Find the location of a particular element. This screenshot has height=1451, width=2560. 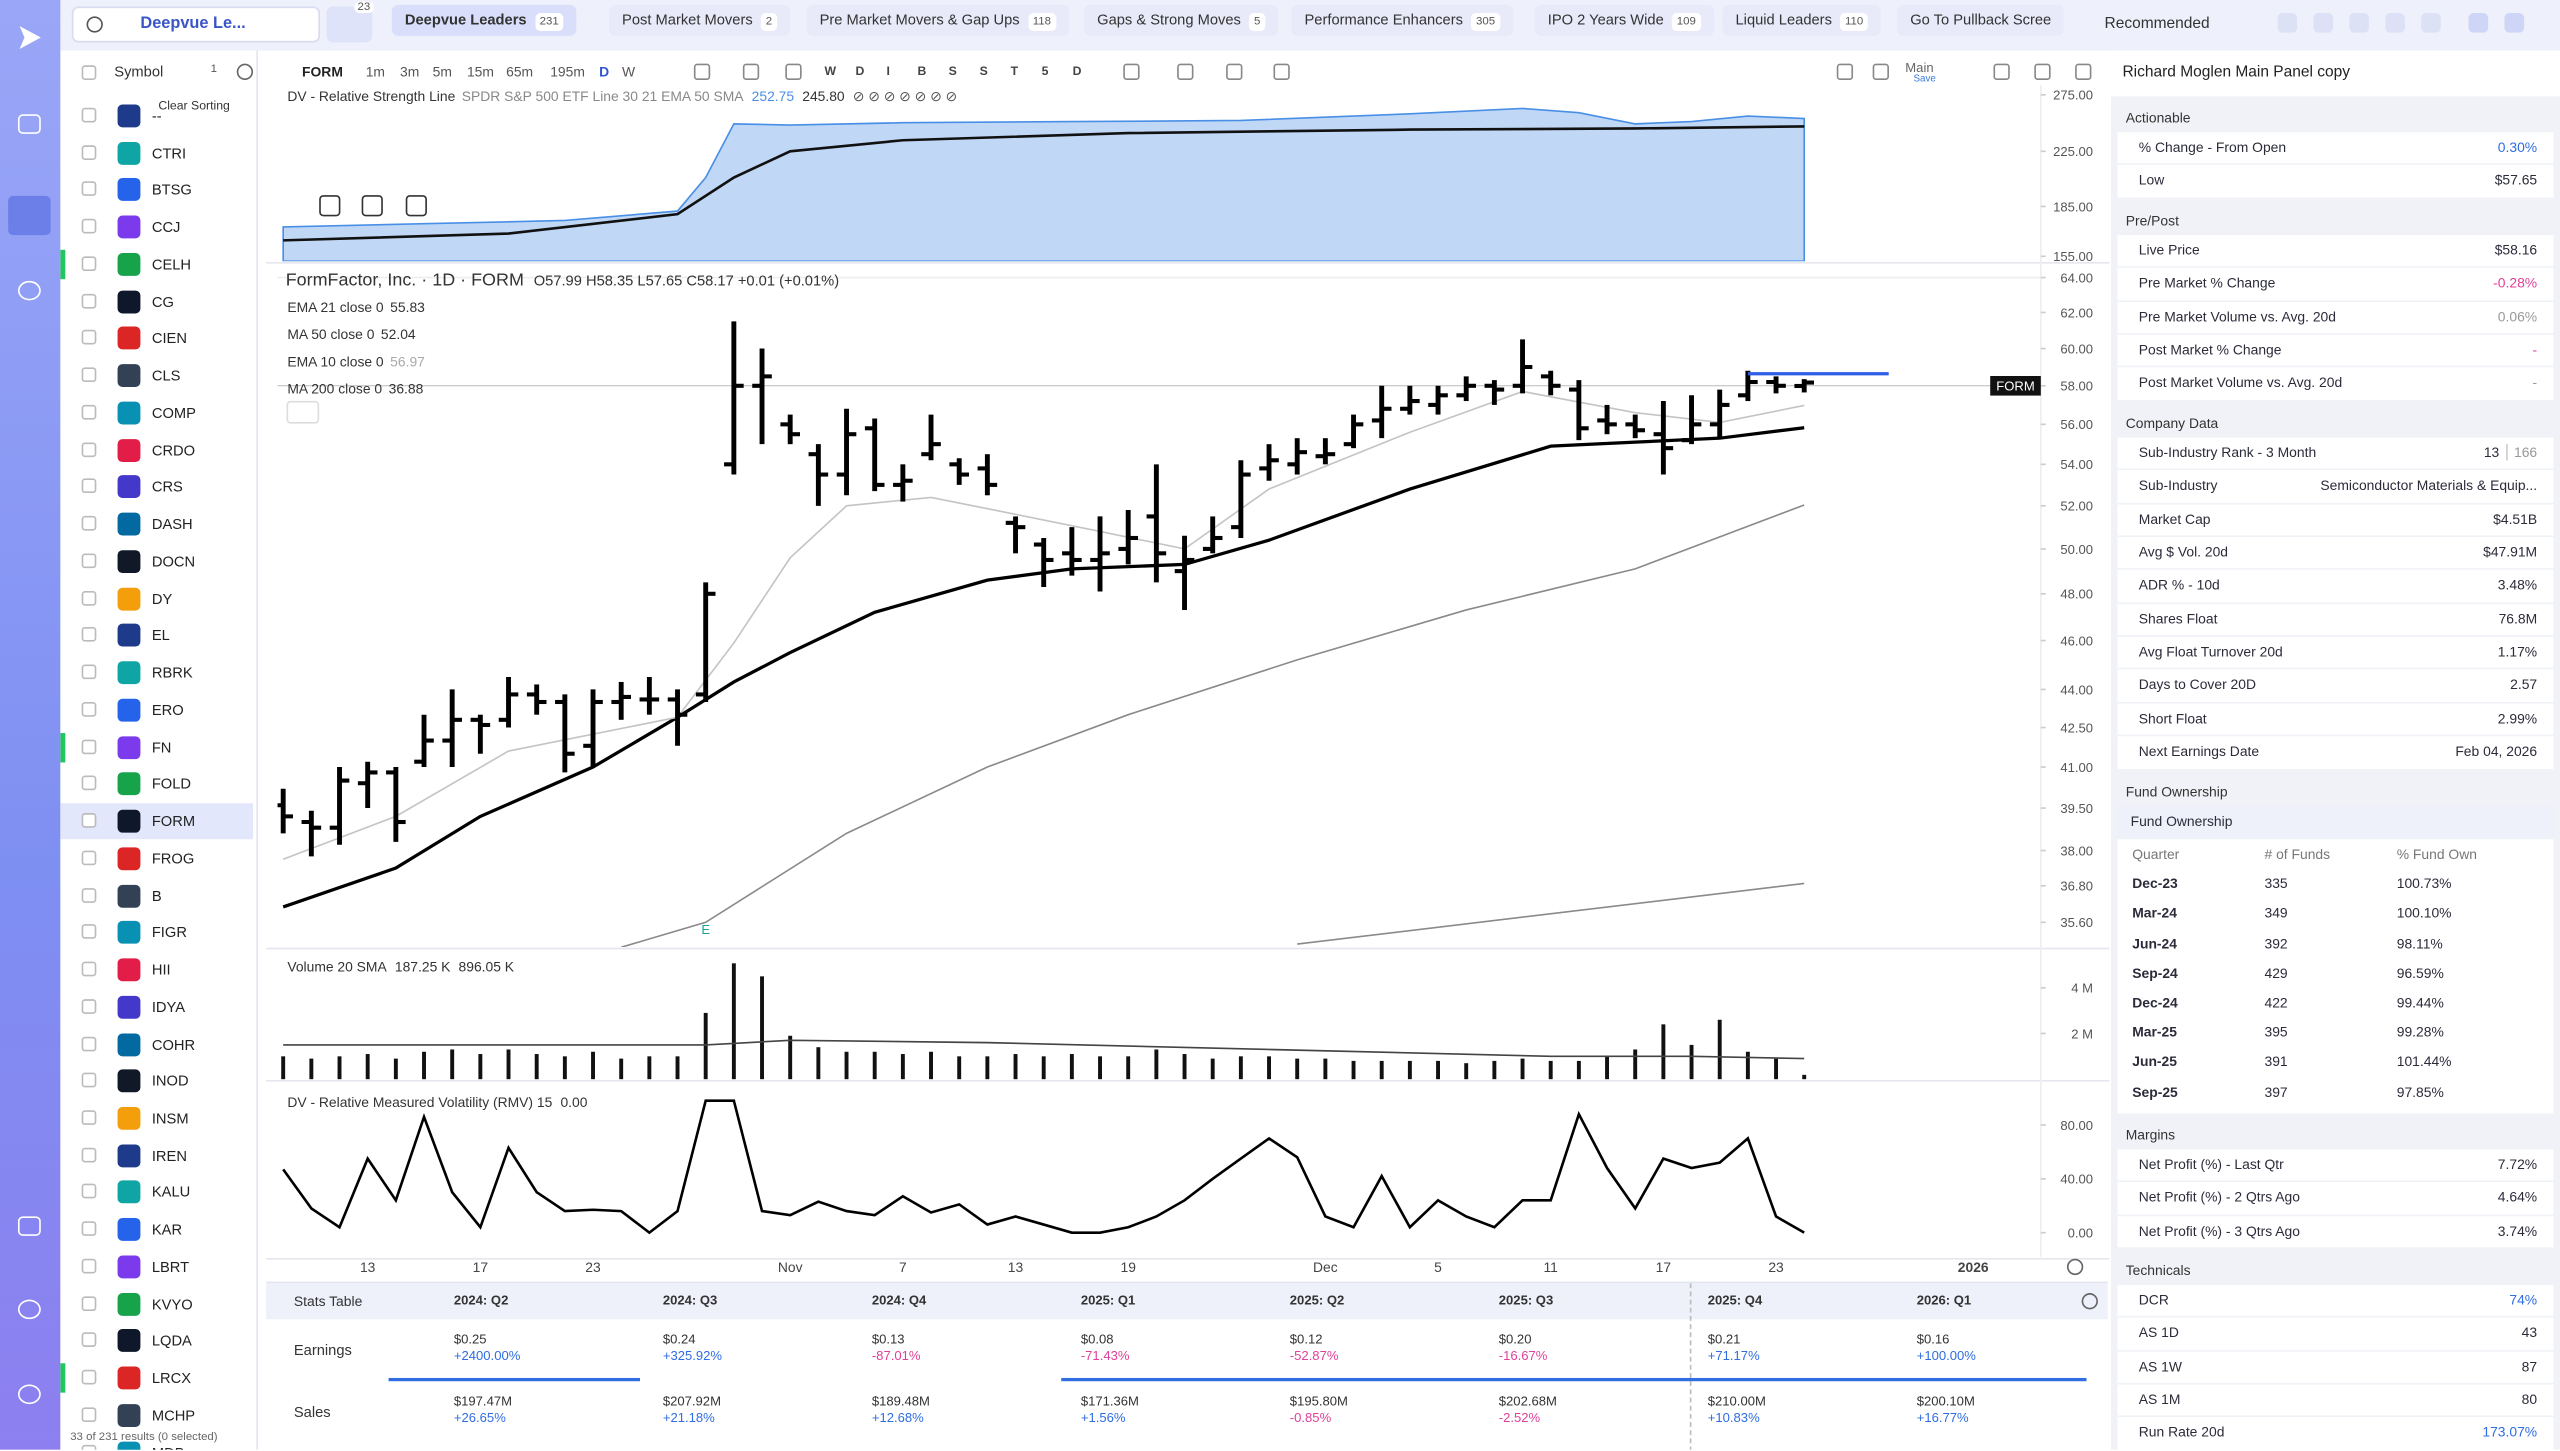

timeframe-button: D is located at coordinates (604, 71).